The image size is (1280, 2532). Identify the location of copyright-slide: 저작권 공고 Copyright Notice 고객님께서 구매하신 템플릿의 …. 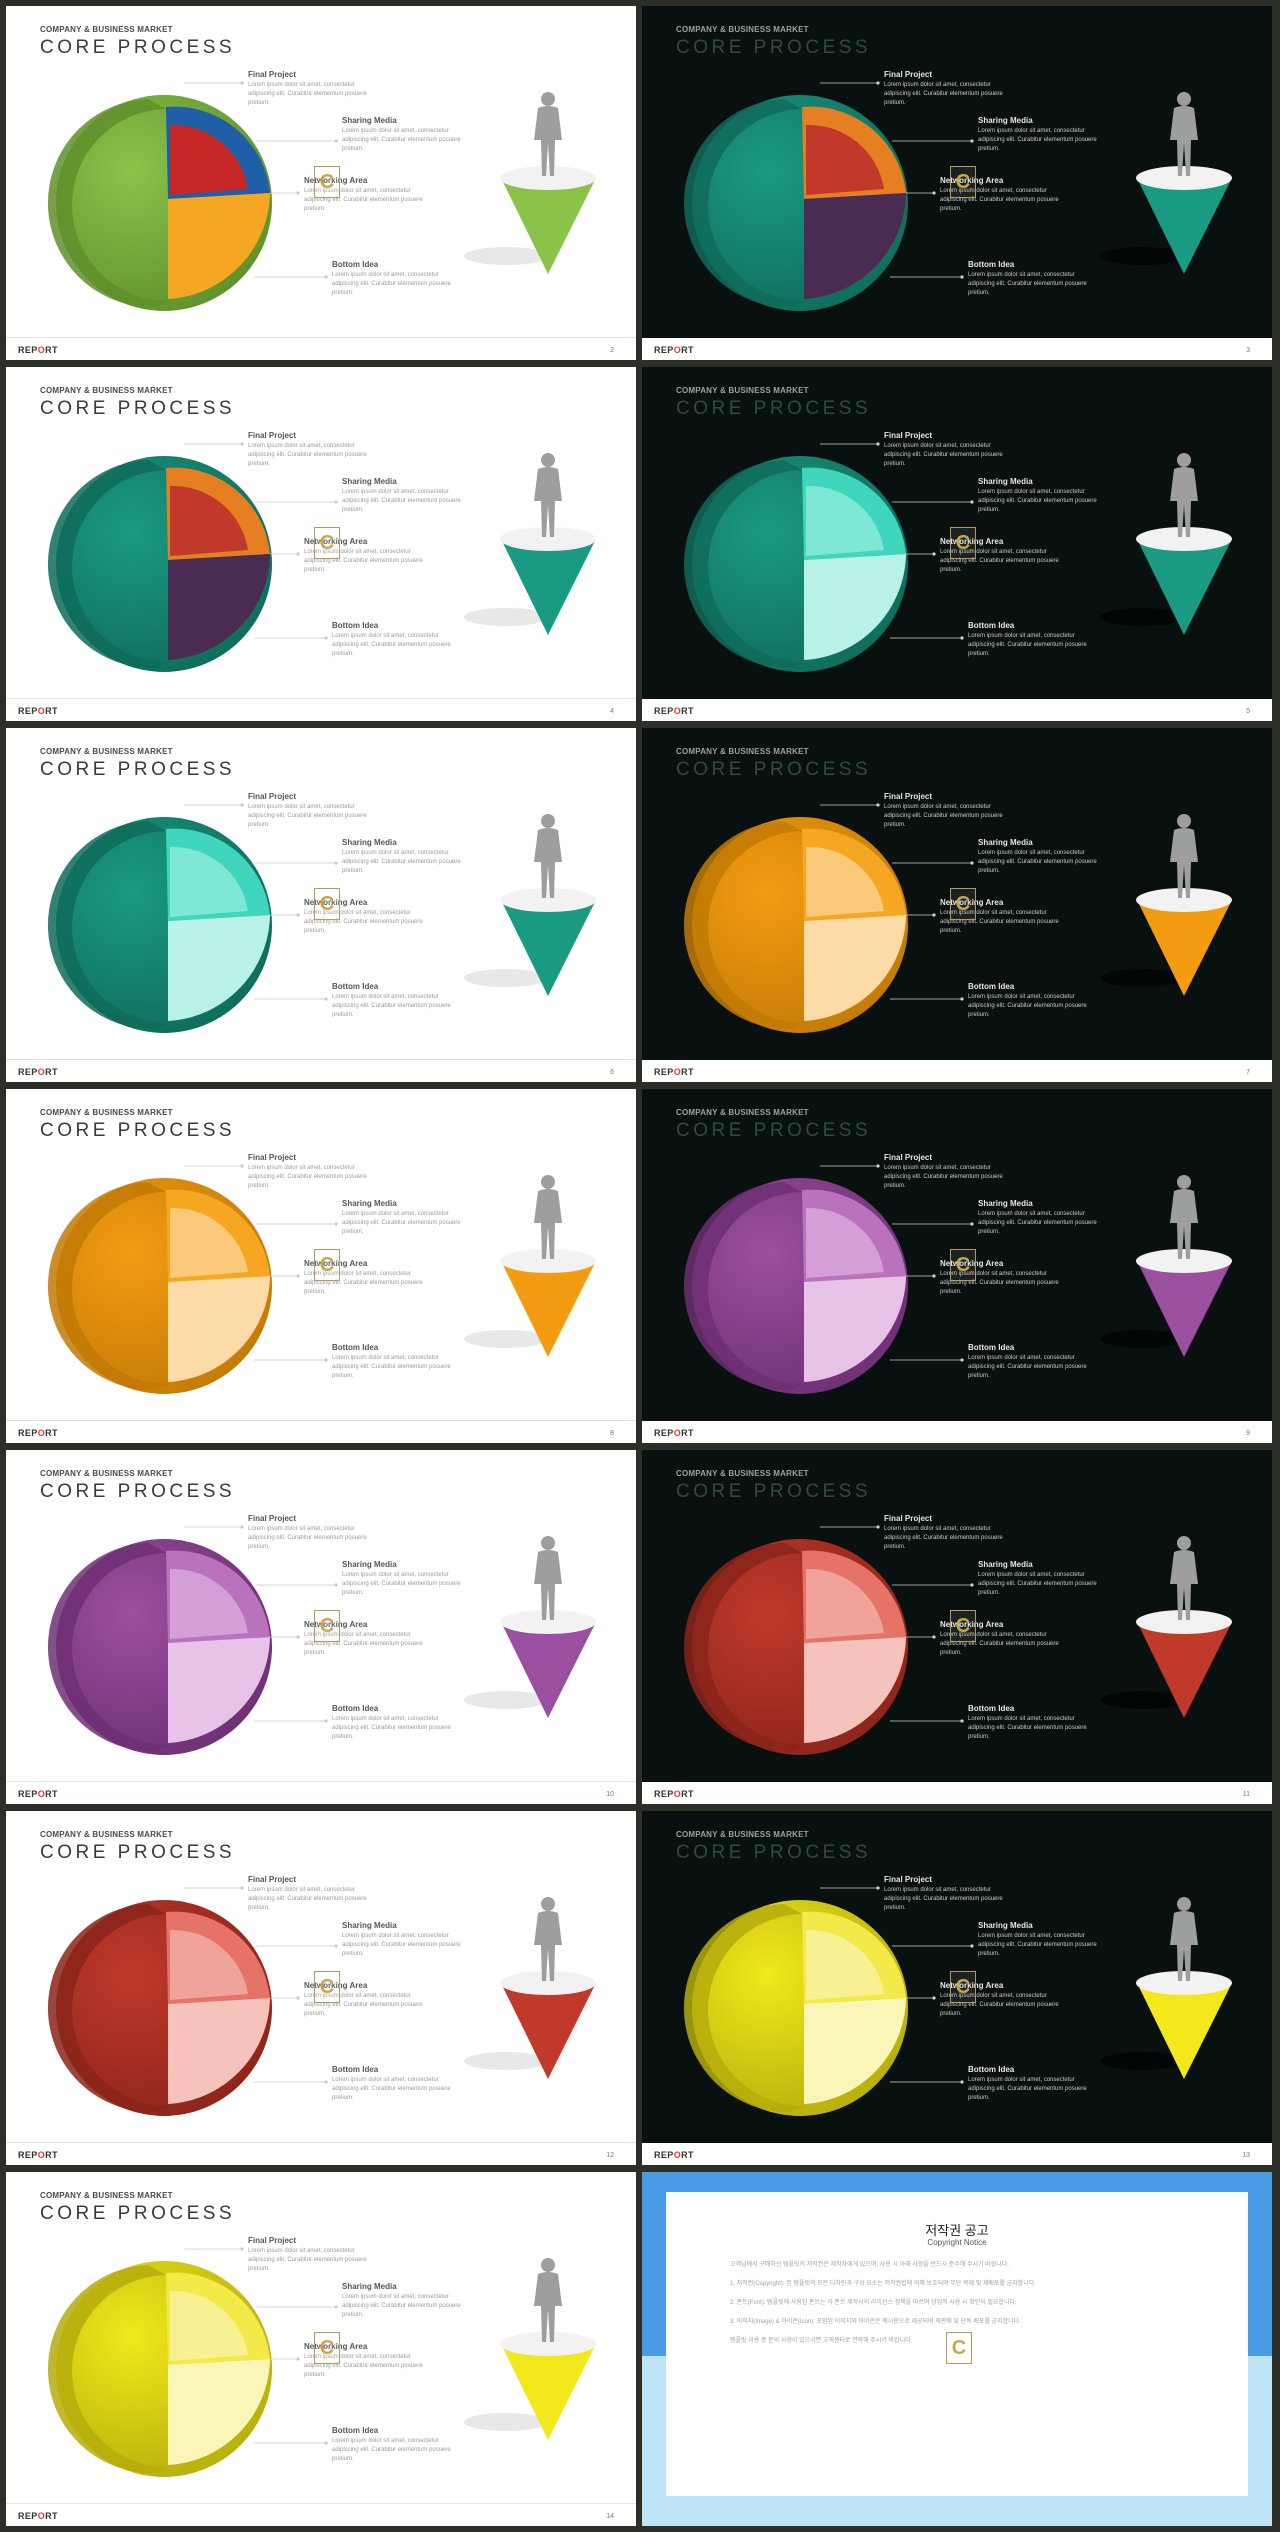
(957, 2349).